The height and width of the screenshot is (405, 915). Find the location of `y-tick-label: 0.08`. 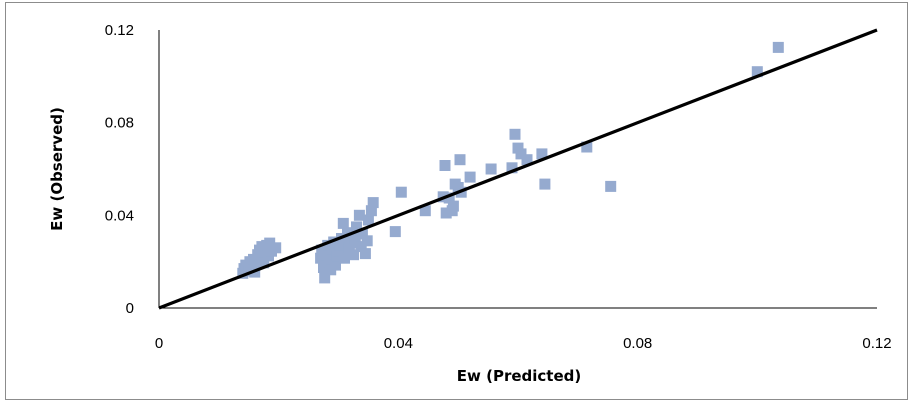

y-tick-label: 0.08 is located at coordinates (119, 123).